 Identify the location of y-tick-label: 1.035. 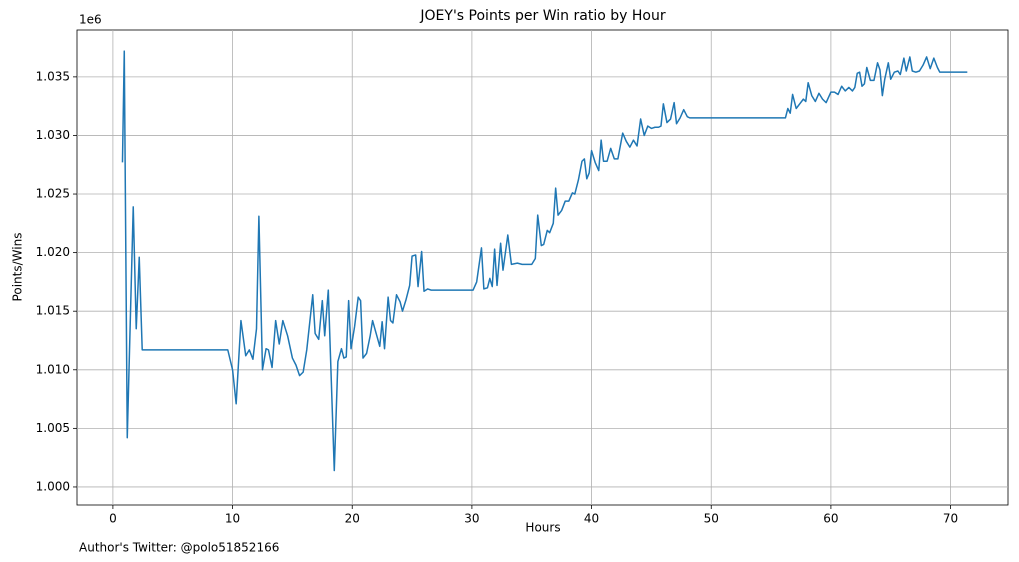
(53, 76).